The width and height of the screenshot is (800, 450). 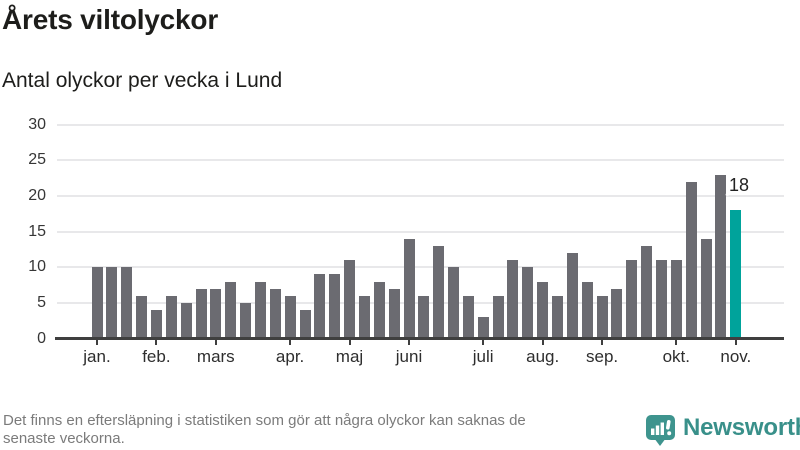 What do you see at coordinates (290, 342) in the screenshot?
I see `x-tick-apr` at bounding box center [290, 342].